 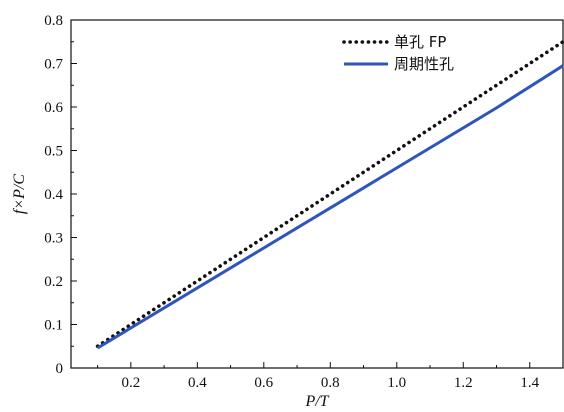 What do you see at coordinates (420, 42) in the screenshot?
I see `legend-label: 单孔 FP` at bounding box center [420, 42].